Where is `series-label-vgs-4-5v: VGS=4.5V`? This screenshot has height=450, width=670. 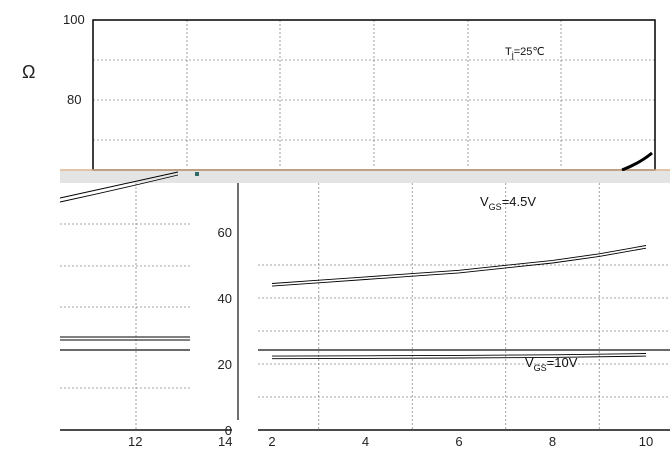 series-label-vgs-4-5v: VGS=4.5V is located at coordinates (508, 203).